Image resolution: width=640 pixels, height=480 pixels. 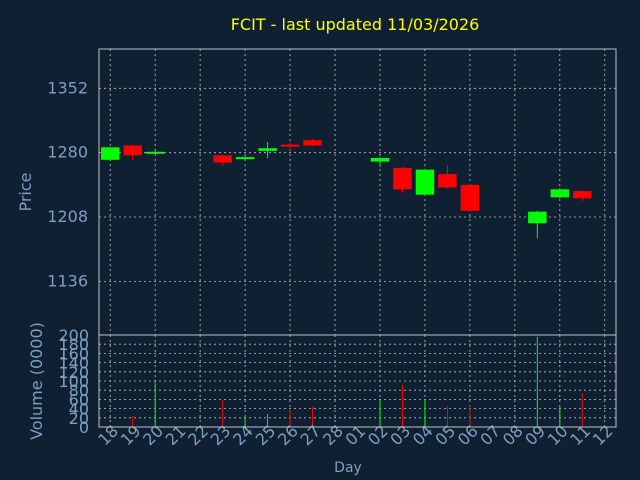 I want to click on price-tick-label: 1280, so click(x=67, y=152).